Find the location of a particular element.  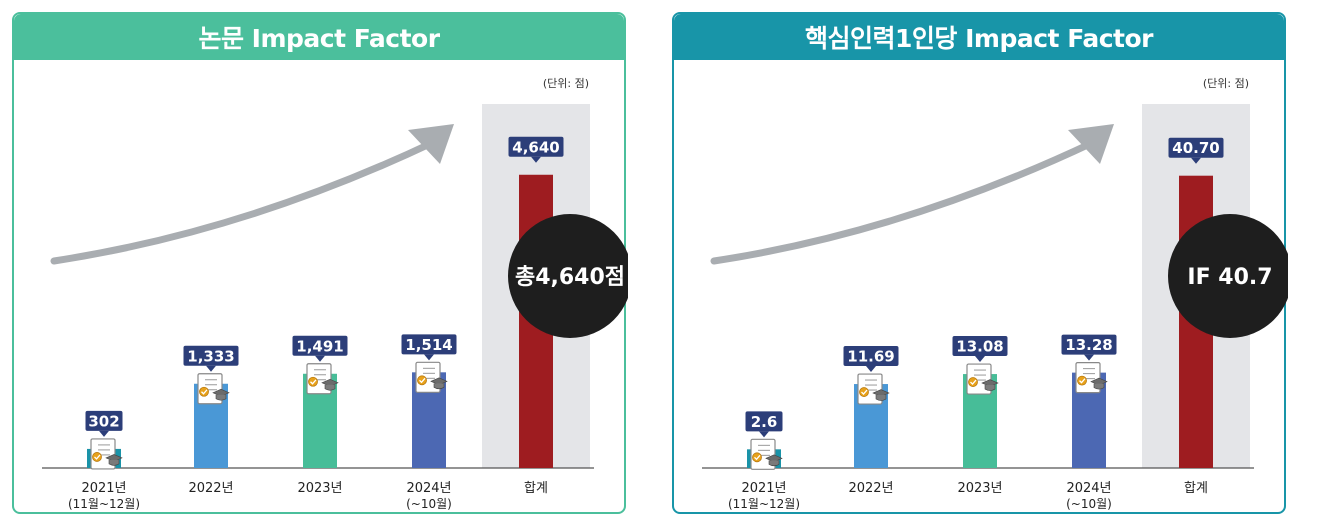

callout-text: IF 40.7 is located at coordinates (1229, 277).